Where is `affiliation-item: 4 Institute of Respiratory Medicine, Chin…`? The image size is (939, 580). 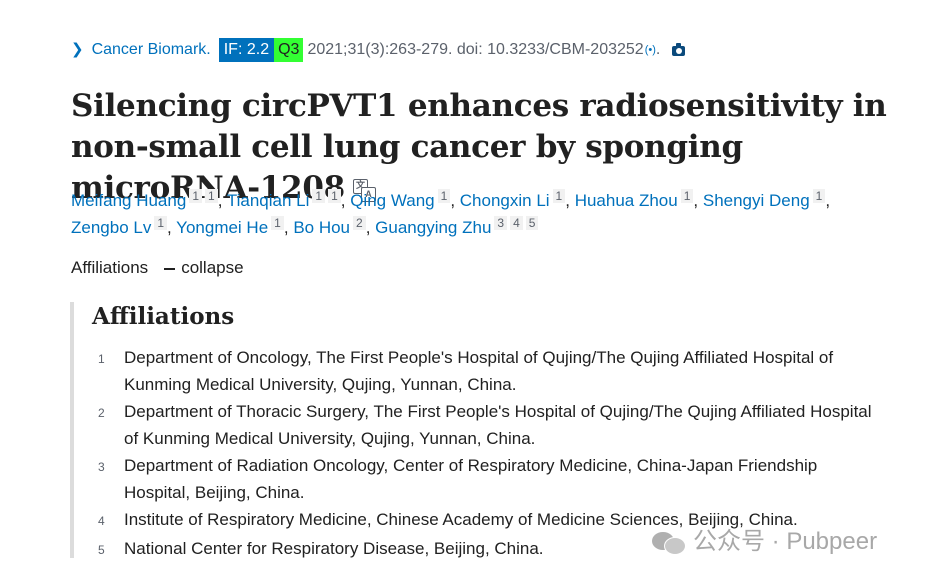 affiliation-item: 4 Institute of Respiratory Medicine, Chin… is located at coordinates (493, 520).